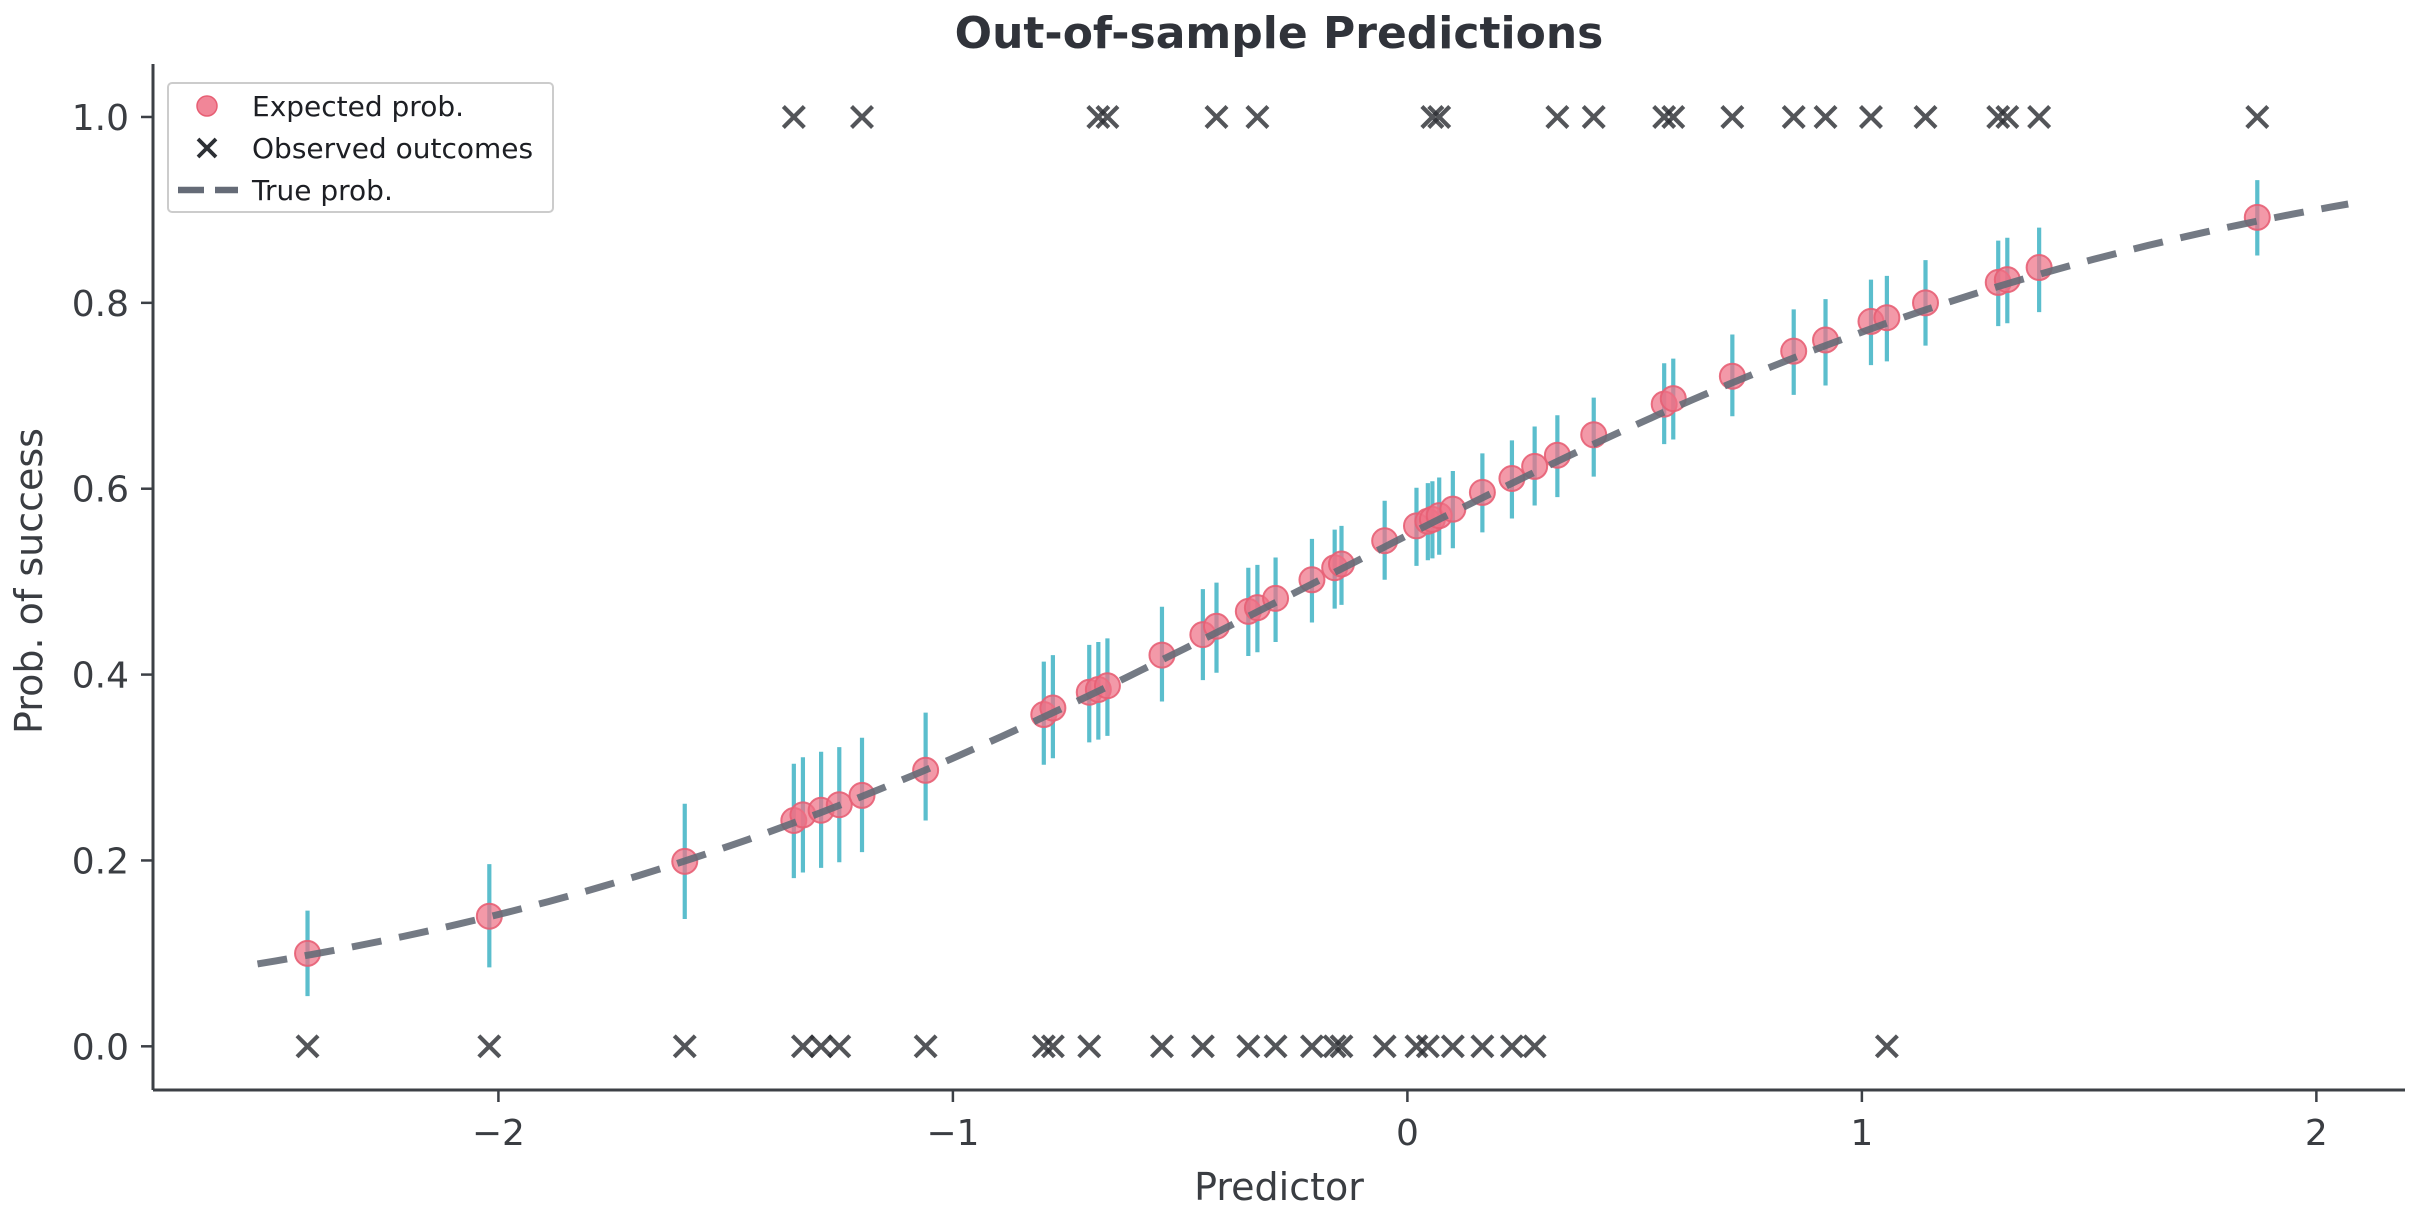 This screenshot has width=2423, height=1228. What do you see at coordinates (2316, 1133) in the screenshot?
I see `x-tick-label: 2` at bounding box center [2316, 1133].